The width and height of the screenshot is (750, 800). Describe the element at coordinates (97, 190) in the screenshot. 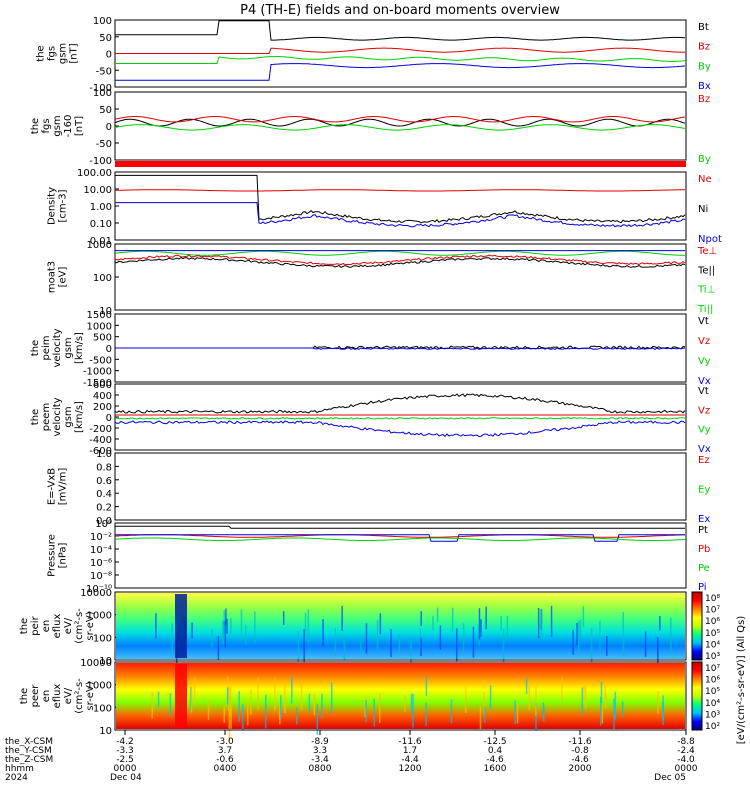

I see `y-tick-label: 10.00` at that location.